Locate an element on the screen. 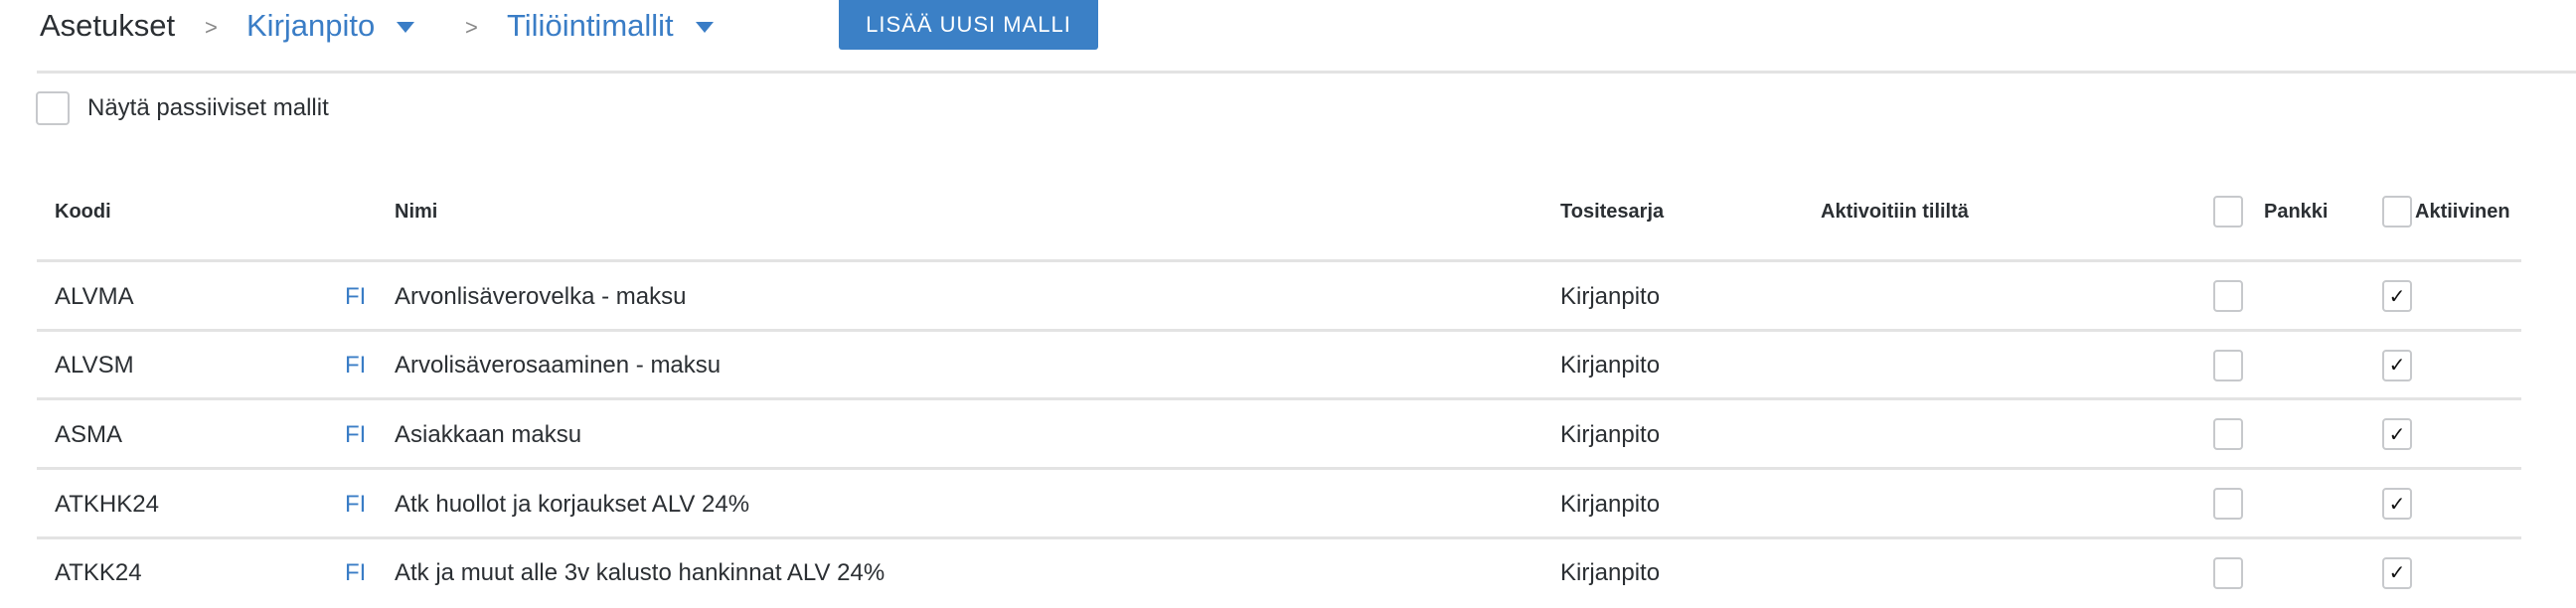  cell-name: Asiakkaan maksu is located at coordinates (488, 434).